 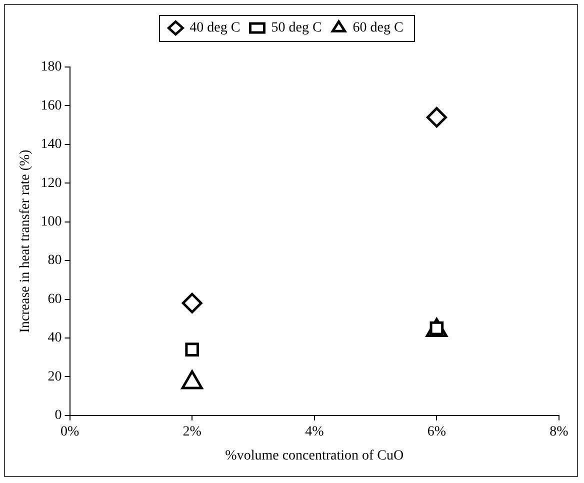 What do you see at coordinates (296, 28) in the screenshot?
I see `legend-label: 50 deg C` at bounding box center [296, 28].